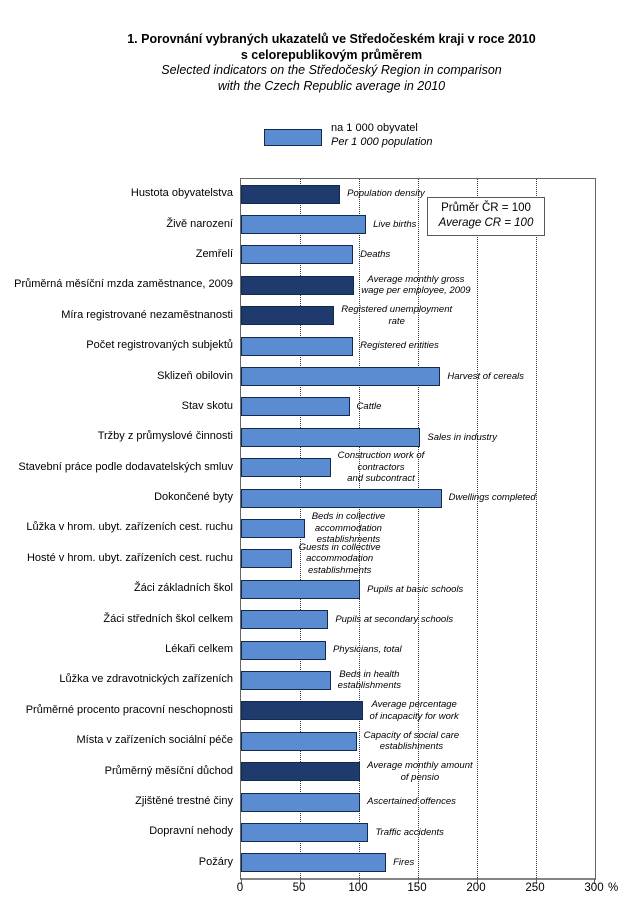 The width and height of the screenshot is (633, 924). I want to click on x-axis-tick-label-300: 300, so click(594, 888).